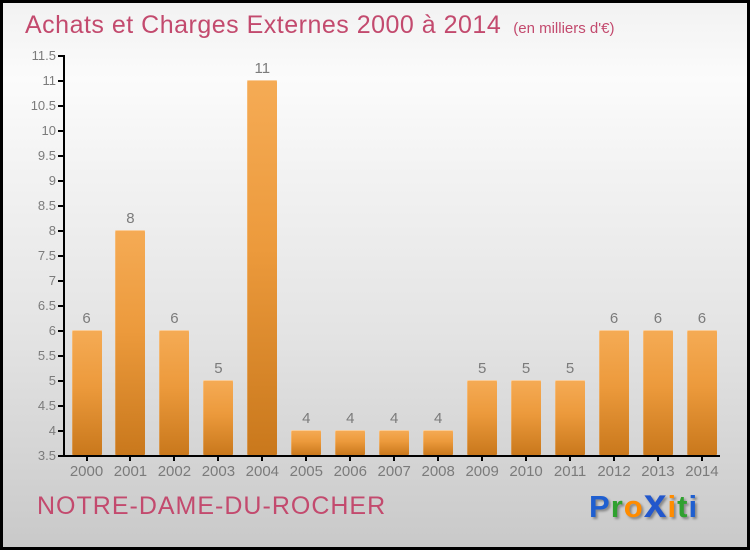 The height and width of the screenshot is (550, 750). What do you see at coordinates (43, 55) in the screenshot?
I see `y-tick-label: 11.5` at bounding box center [43, 55].